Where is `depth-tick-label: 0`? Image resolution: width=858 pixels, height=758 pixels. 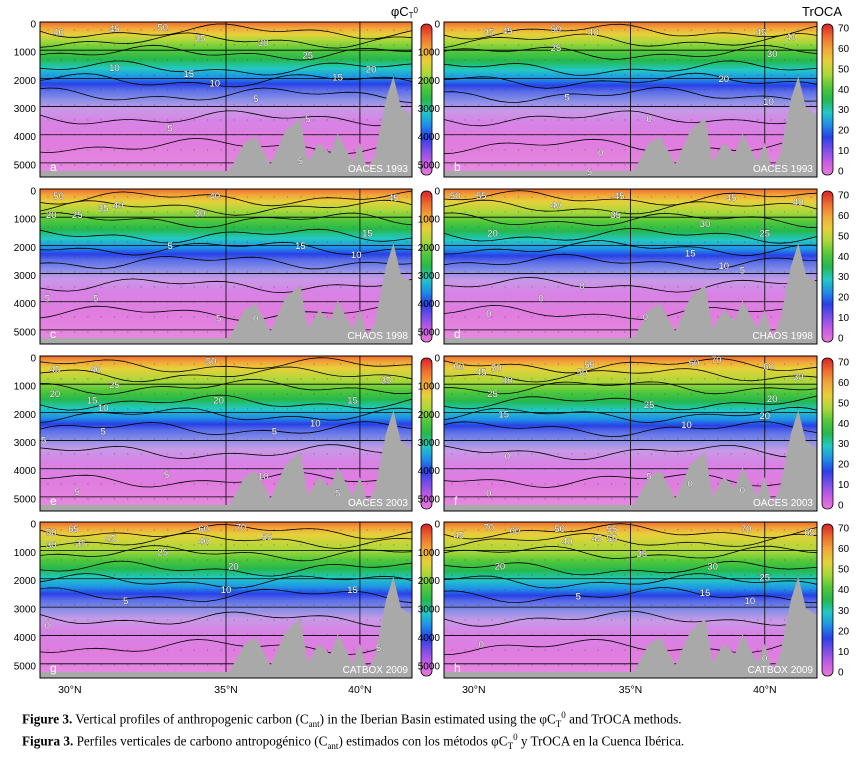
depth-tick-label: 0 is located at coordinates (437, 359).